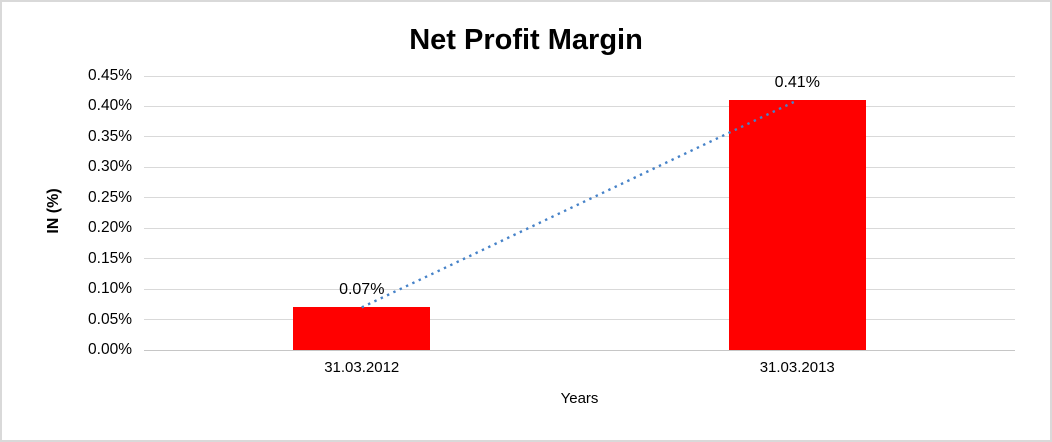  I want to click on bar-31.03.2012, so click(362, 328).